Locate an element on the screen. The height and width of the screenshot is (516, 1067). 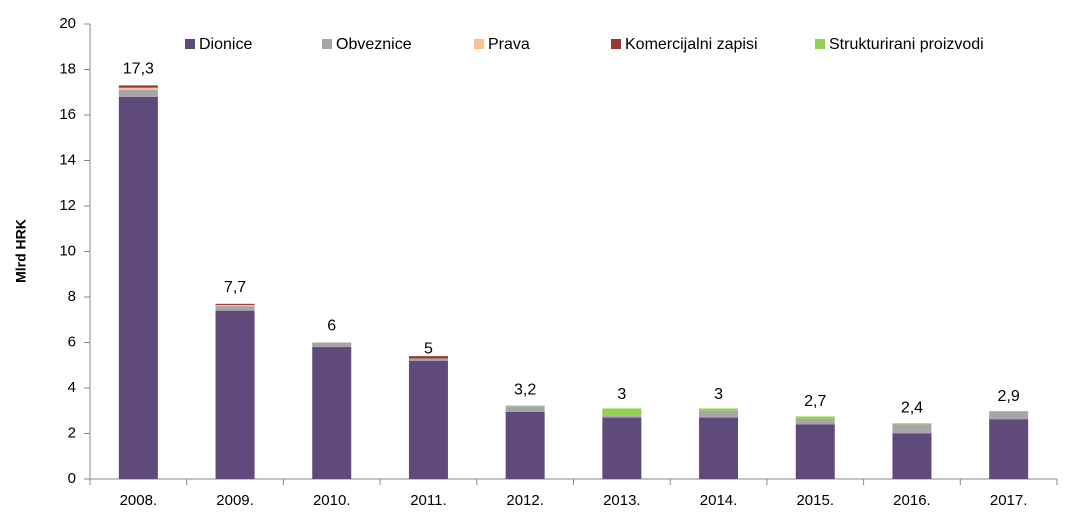
legend-label: Komercijalni zapisi is located at coordinates (691, 44).